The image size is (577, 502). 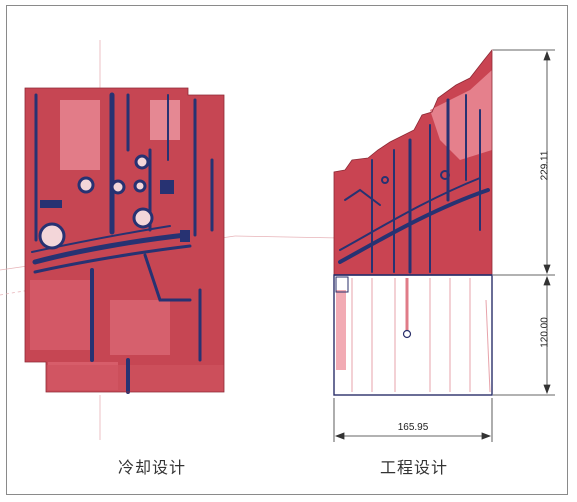 I want to click on engineering-light-region, so click(x=461, y=115).